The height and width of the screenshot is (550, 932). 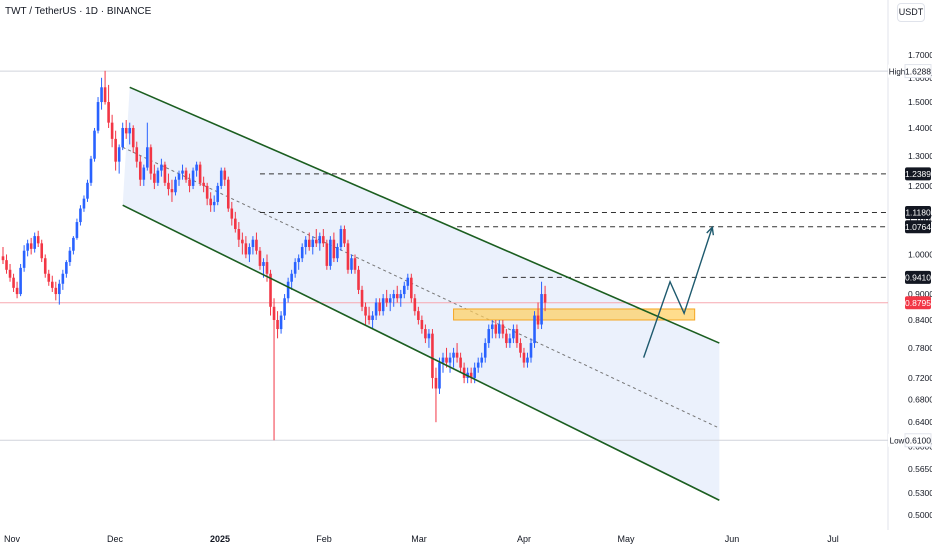 I want to click on y-tick-label: 0.6400, so click(x=920, y=422).